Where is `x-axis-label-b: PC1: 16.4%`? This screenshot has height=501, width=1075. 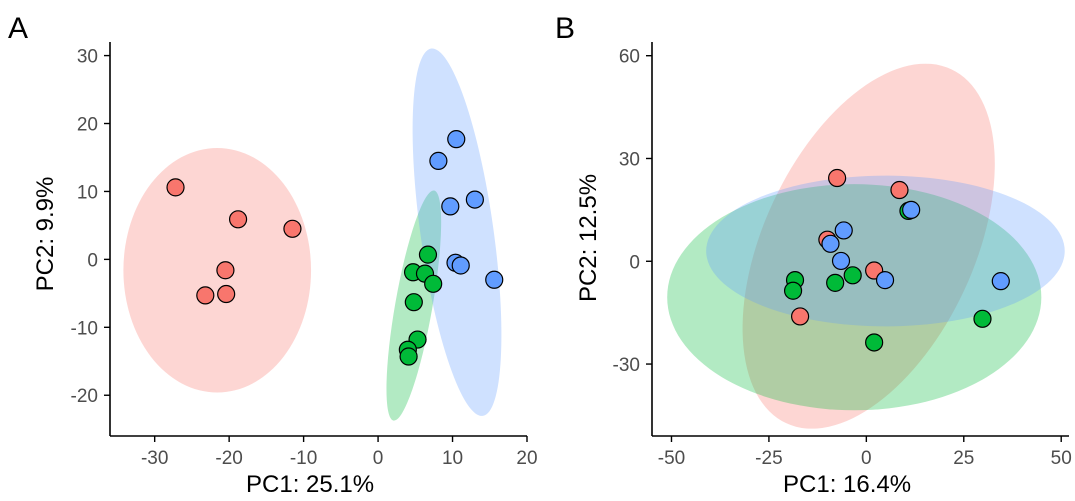 x-axis-label-b: PC1: 16.4% is located at coordinates (847, 484).